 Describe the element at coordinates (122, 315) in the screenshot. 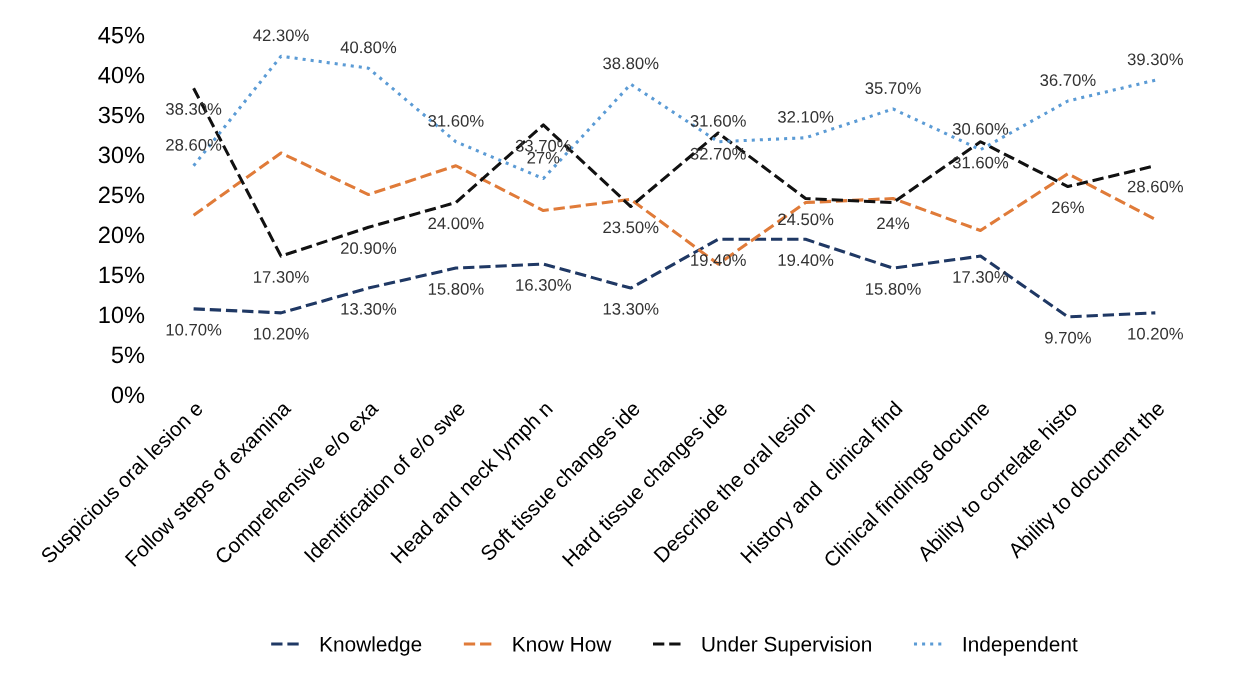

I see `y-tick-label: 10%` at that location.